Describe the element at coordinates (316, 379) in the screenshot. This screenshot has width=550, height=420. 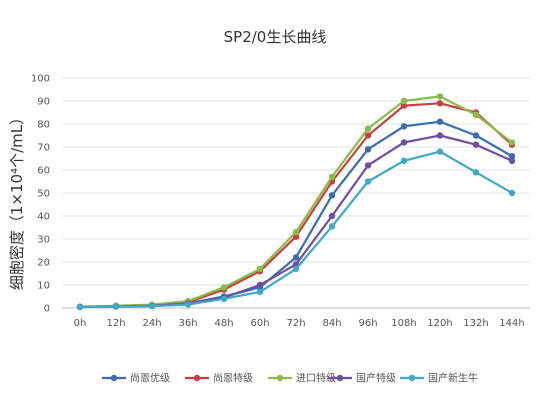
I see `legend-label: 进口特级` at that location.